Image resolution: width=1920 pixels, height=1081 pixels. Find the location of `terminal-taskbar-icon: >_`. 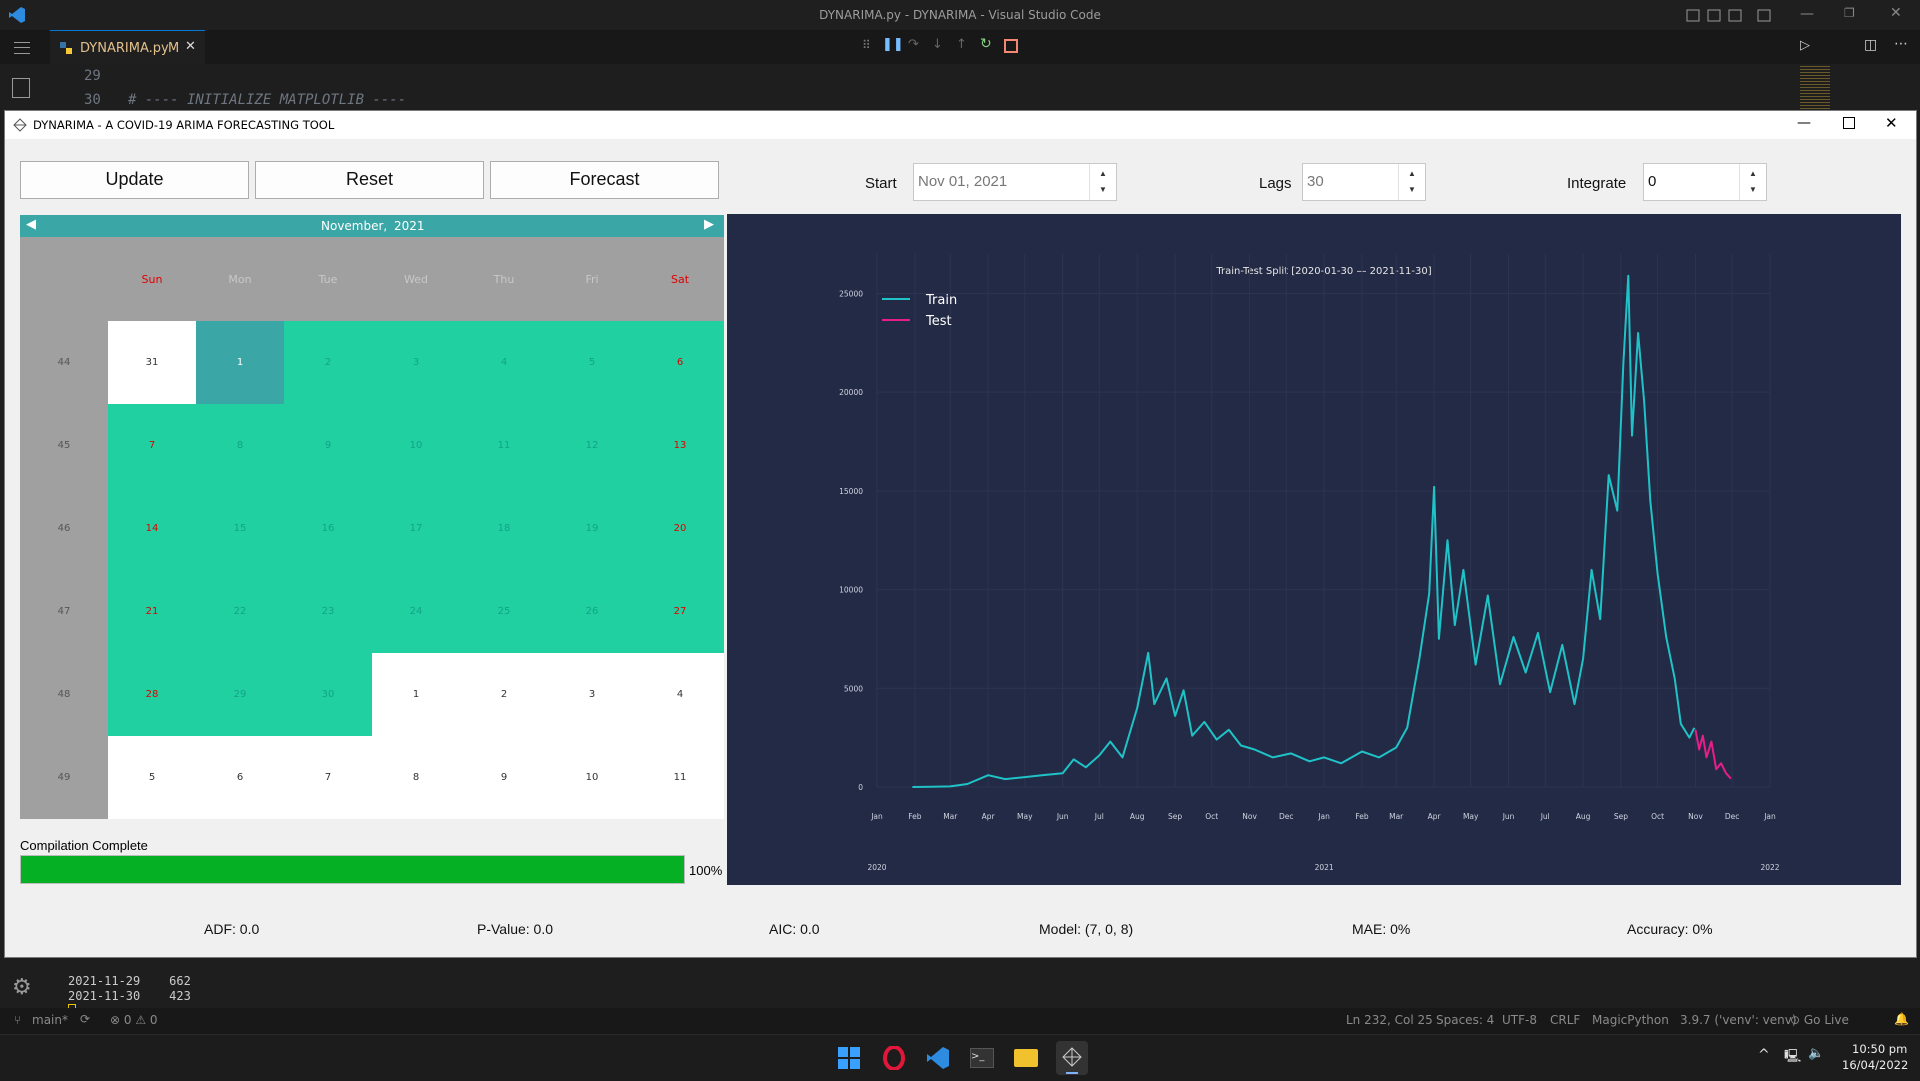

terminal-taskbar-icon: >_ is located at coordinates (982, 1058).